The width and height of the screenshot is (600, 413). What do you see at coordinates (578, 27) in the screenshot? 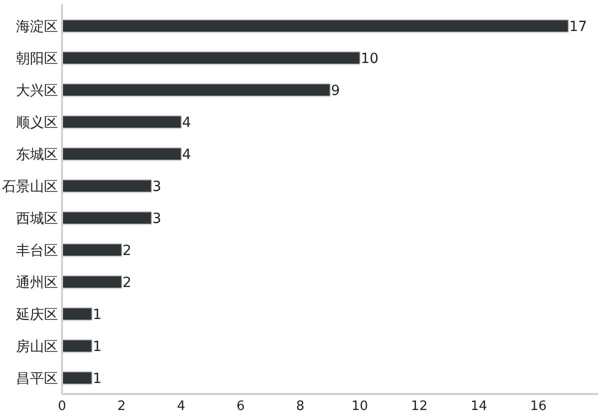
I see `data-label: 17` at bounding box center [578, 27].